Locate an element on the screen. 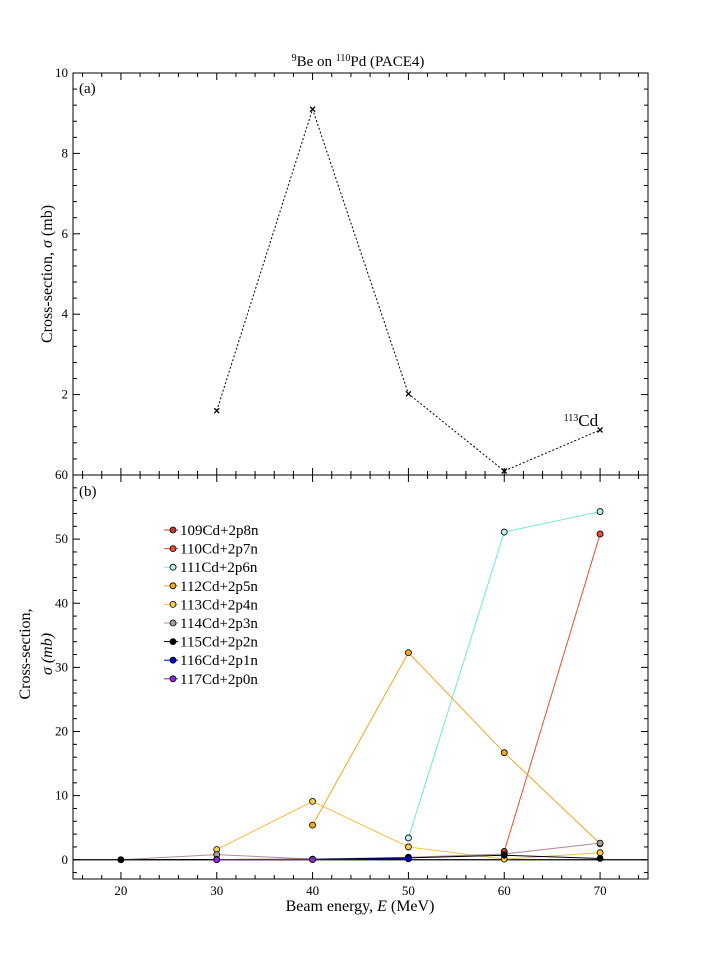 Image resolution: width=720 pixels, height=955 pixels. legend-item-117cd-2p0n: 117Cd+2p0n is located at coordinates (211, 680).